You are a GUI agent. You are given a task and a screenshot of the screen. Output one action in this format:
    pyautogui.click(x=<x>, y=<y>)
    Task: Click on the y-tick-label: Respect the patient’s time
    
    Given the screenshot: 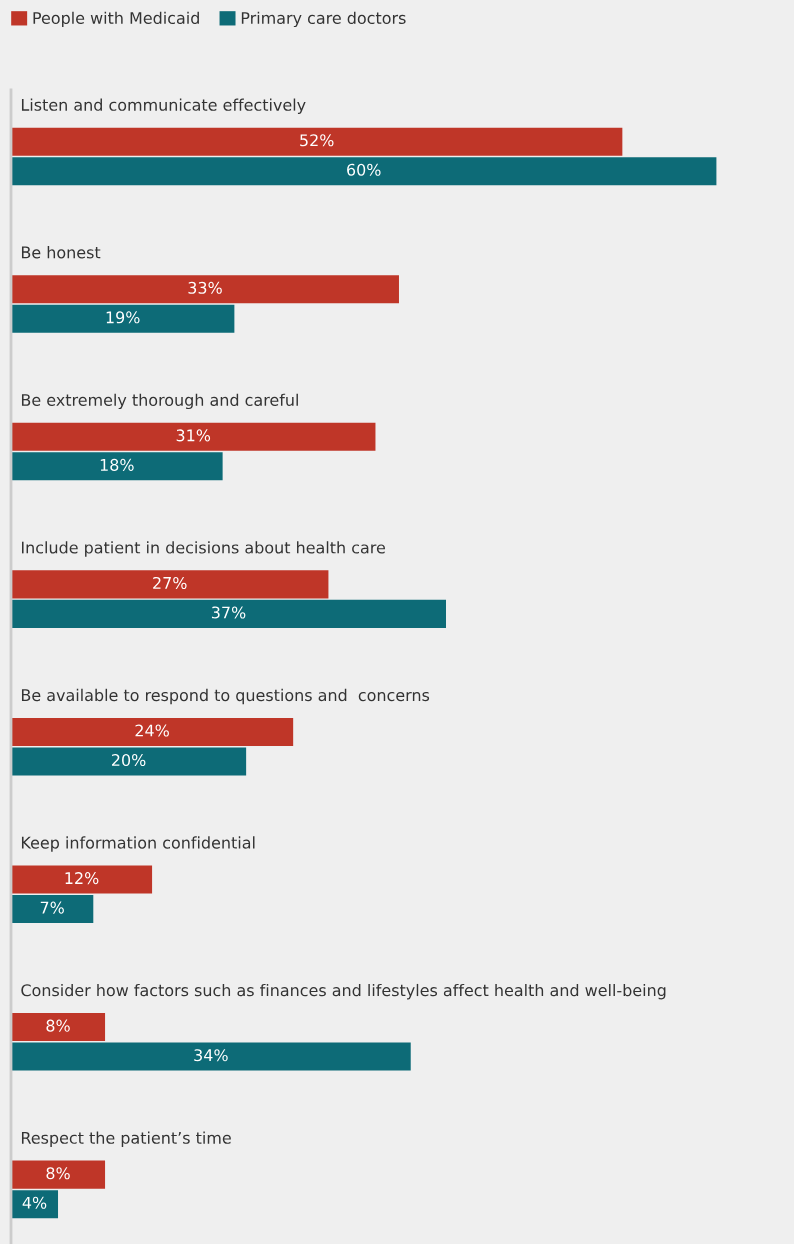 What is the action you would take?
    pyautogui.click(x=126, y=1139)
    